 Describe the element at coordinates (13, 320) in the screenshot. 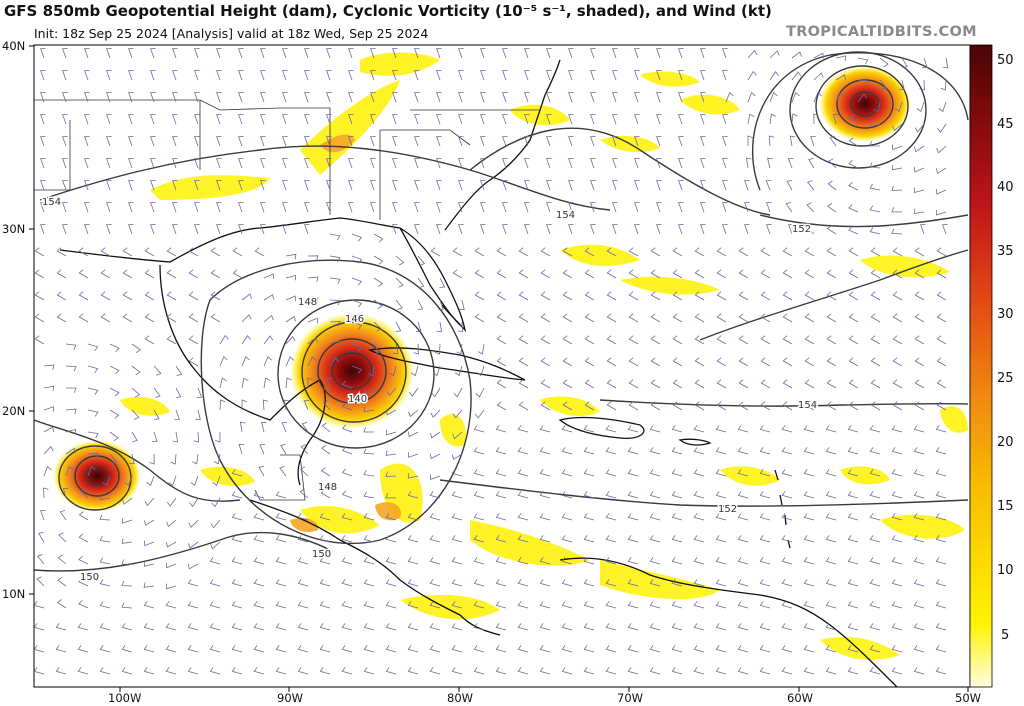

I see `latitude-labels: 40N 30N 20N 10N` at that location.